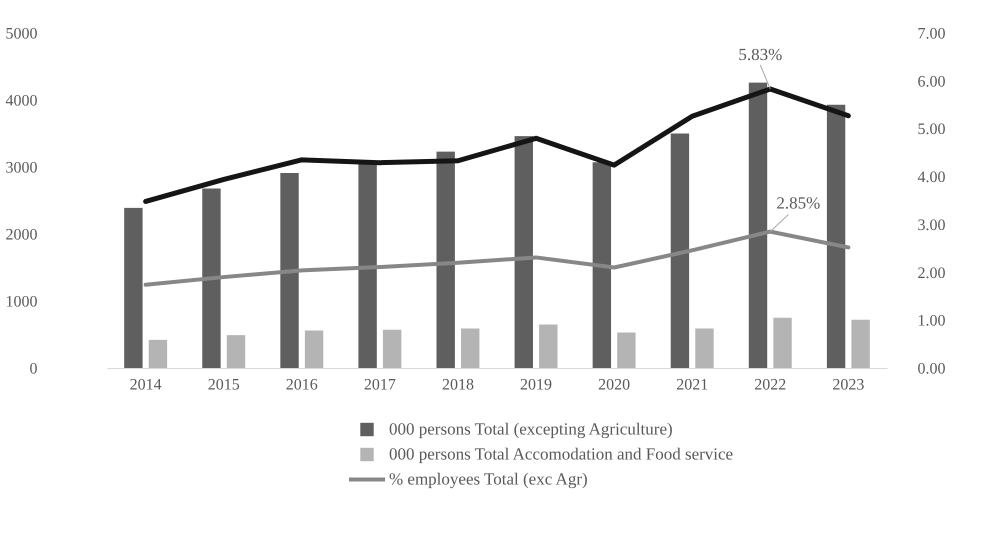 The height and width of the screenshot is (546, 988). What do you see at coordinates (22, 101) in the screenshot?
I see `y-tick-label: 4000` at bounding box center [22, 101].